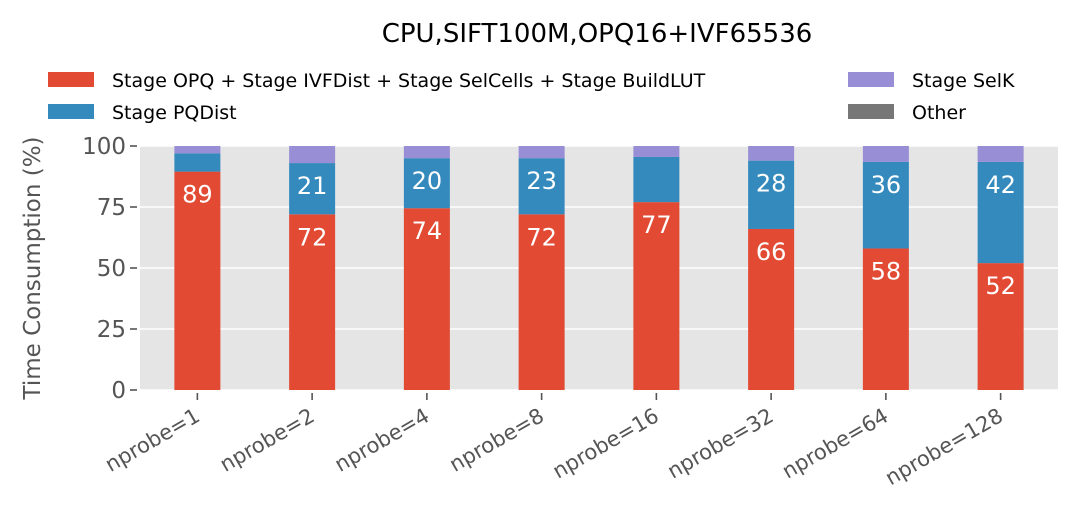 Image resolution: width=1090 pixels, height=530 pixels. I want to click on legend-item: Stage SelK, so click(931, 81).